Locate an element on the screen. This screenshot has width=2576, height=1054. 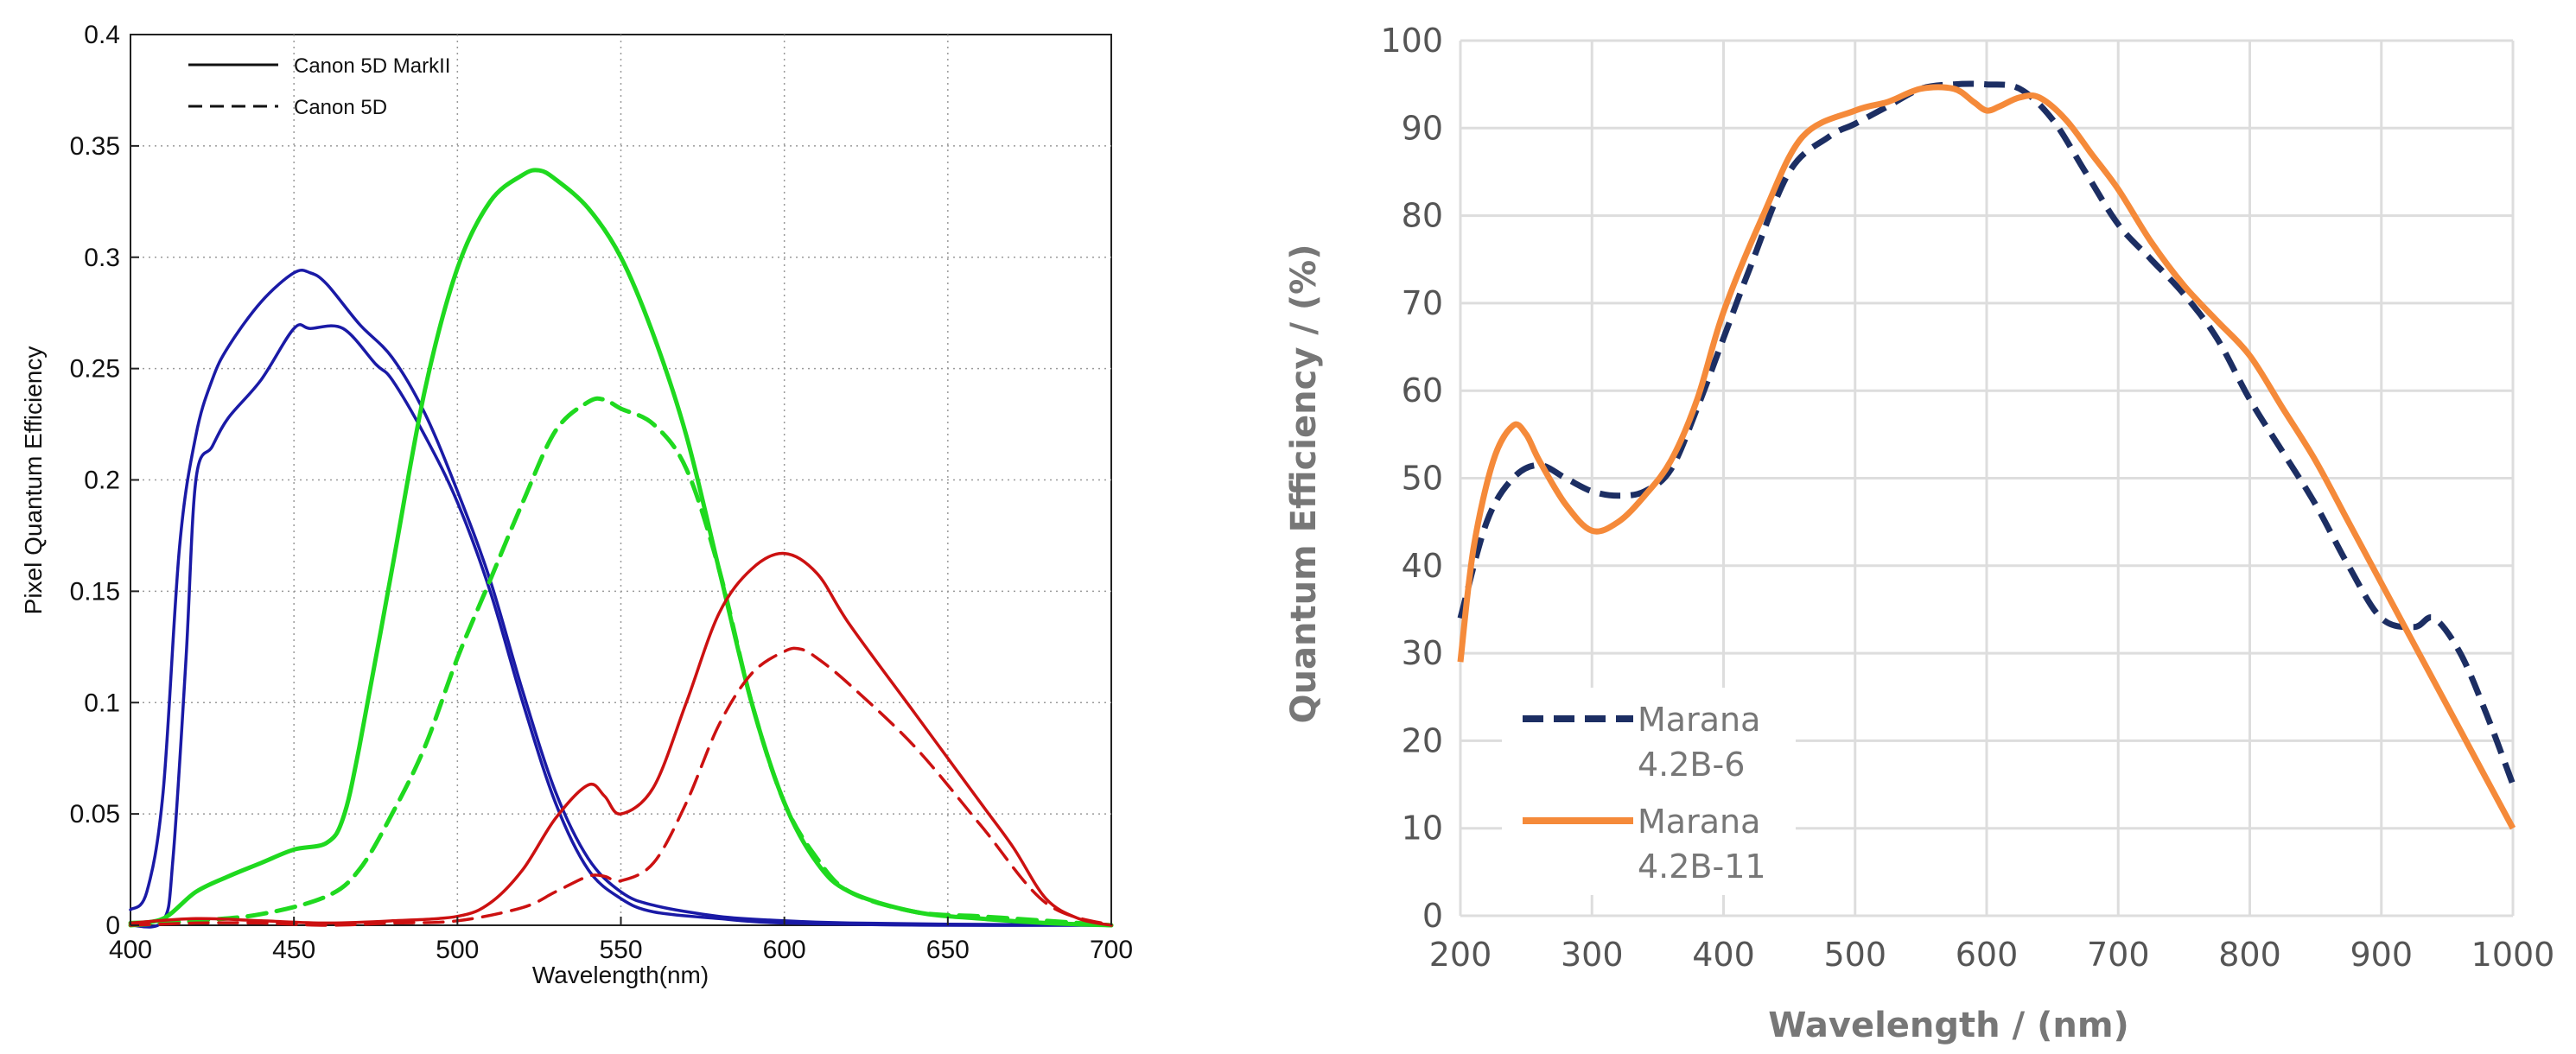
right-x-tick-label: 200 is located at coordinates (1461, 955).